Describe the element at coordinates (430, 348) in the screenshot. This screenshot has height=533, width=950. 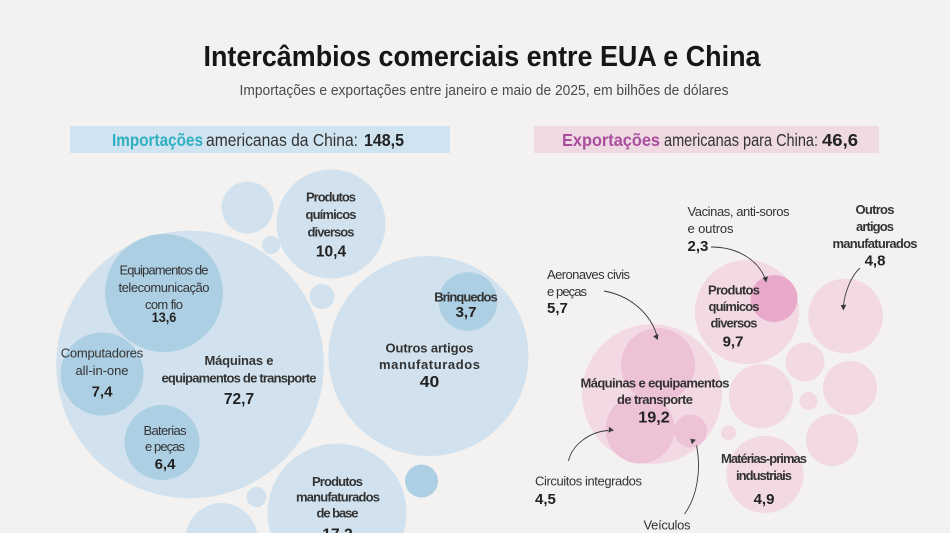
I see `svg-text: Outros artigos` at that location.